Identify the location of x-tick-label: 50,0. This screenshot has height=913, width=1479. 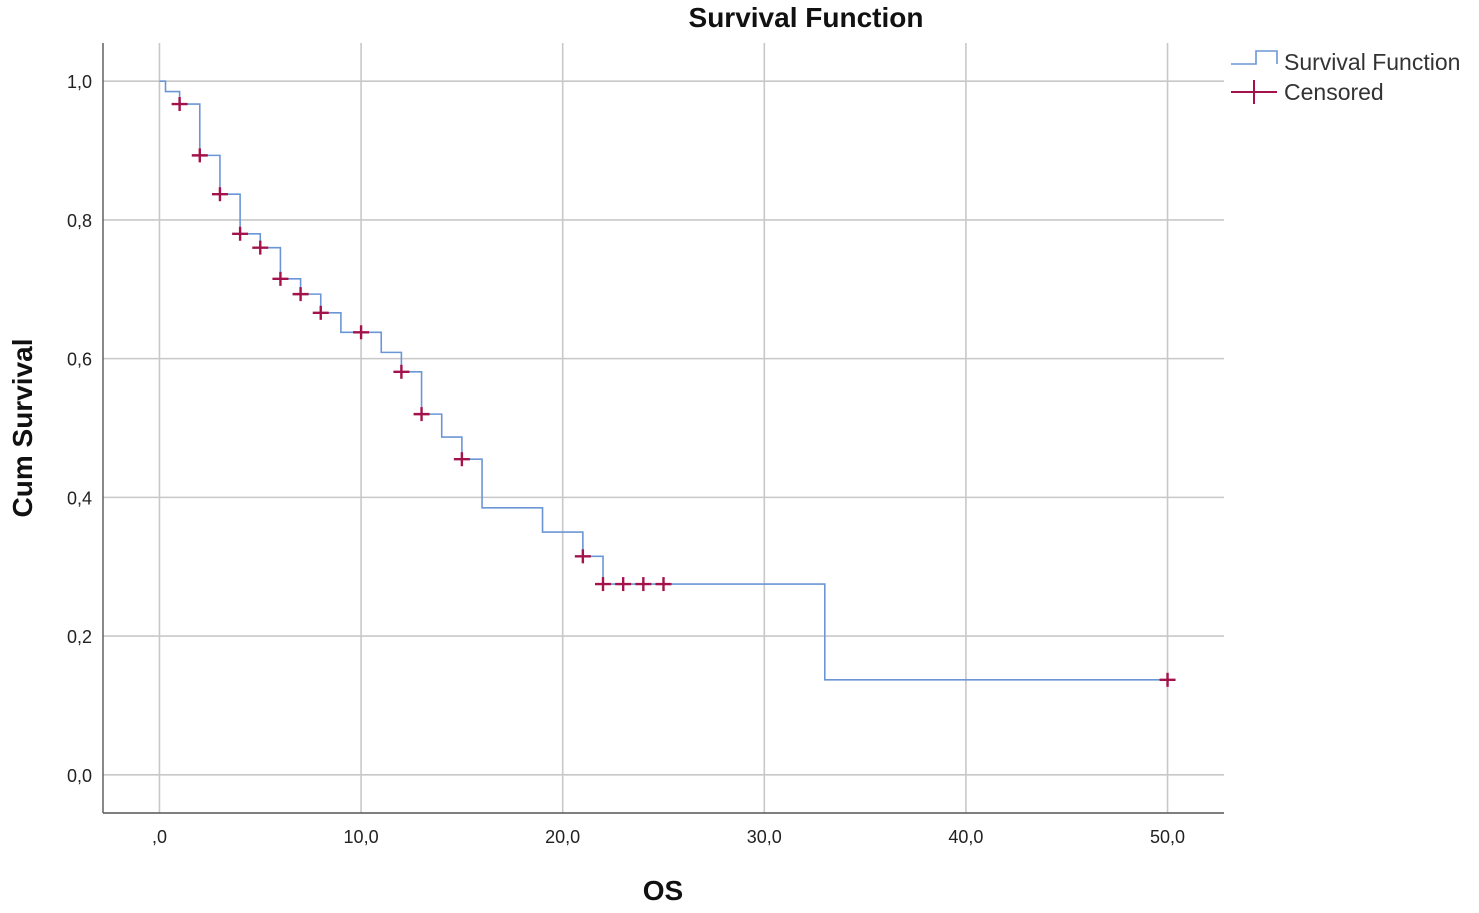
(1167, 837).